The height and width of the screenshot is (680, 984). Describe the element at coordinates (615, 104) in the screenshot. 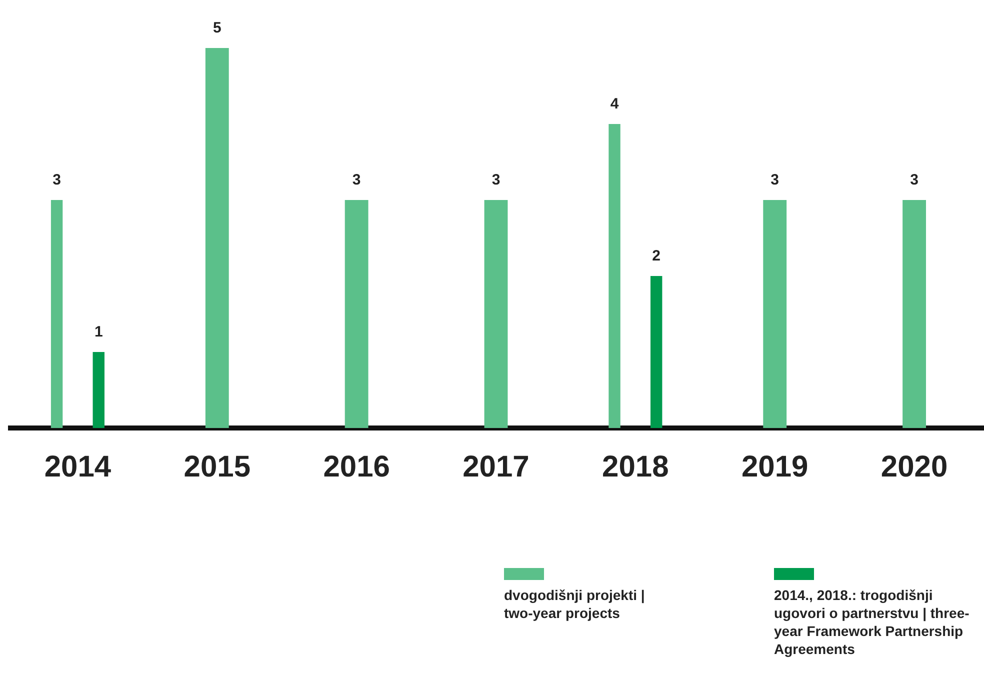

I see `data-label: 4` at that location.